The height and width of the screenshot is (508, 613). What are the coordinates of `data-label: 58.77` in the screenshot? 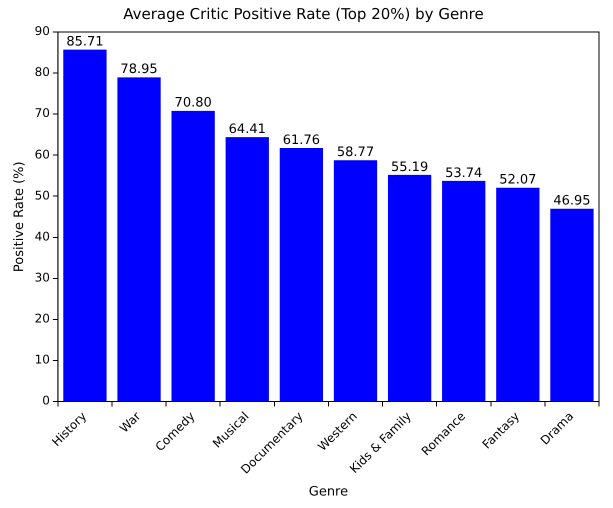 It's located at (355, 152).